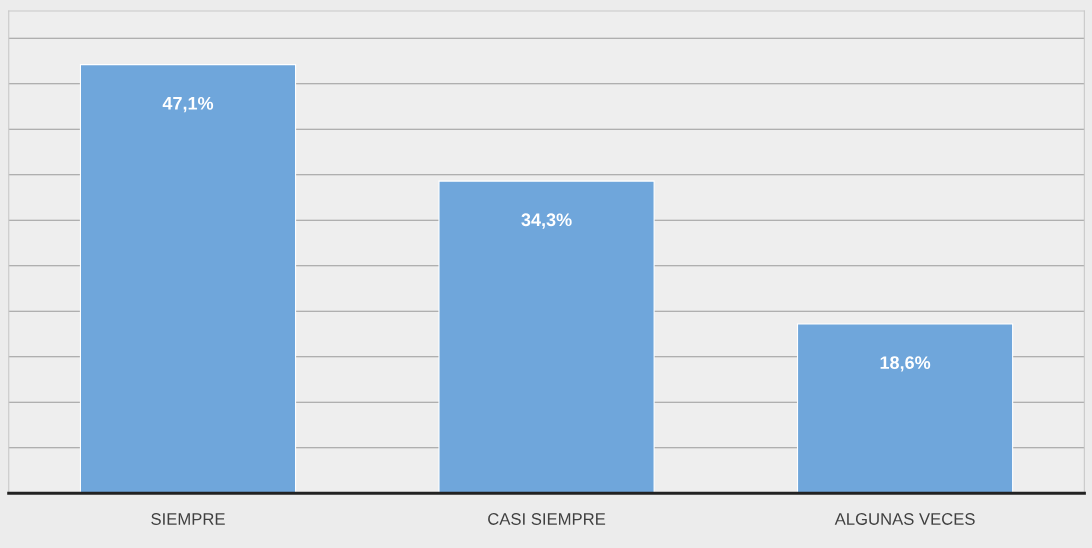 Image resolution: width=1092 pixels, height=548 pixels. What do you see at coordinates (188, 104) in the screenshot?
I see `data-label: 47,1%` at bounding box center [188, 104].